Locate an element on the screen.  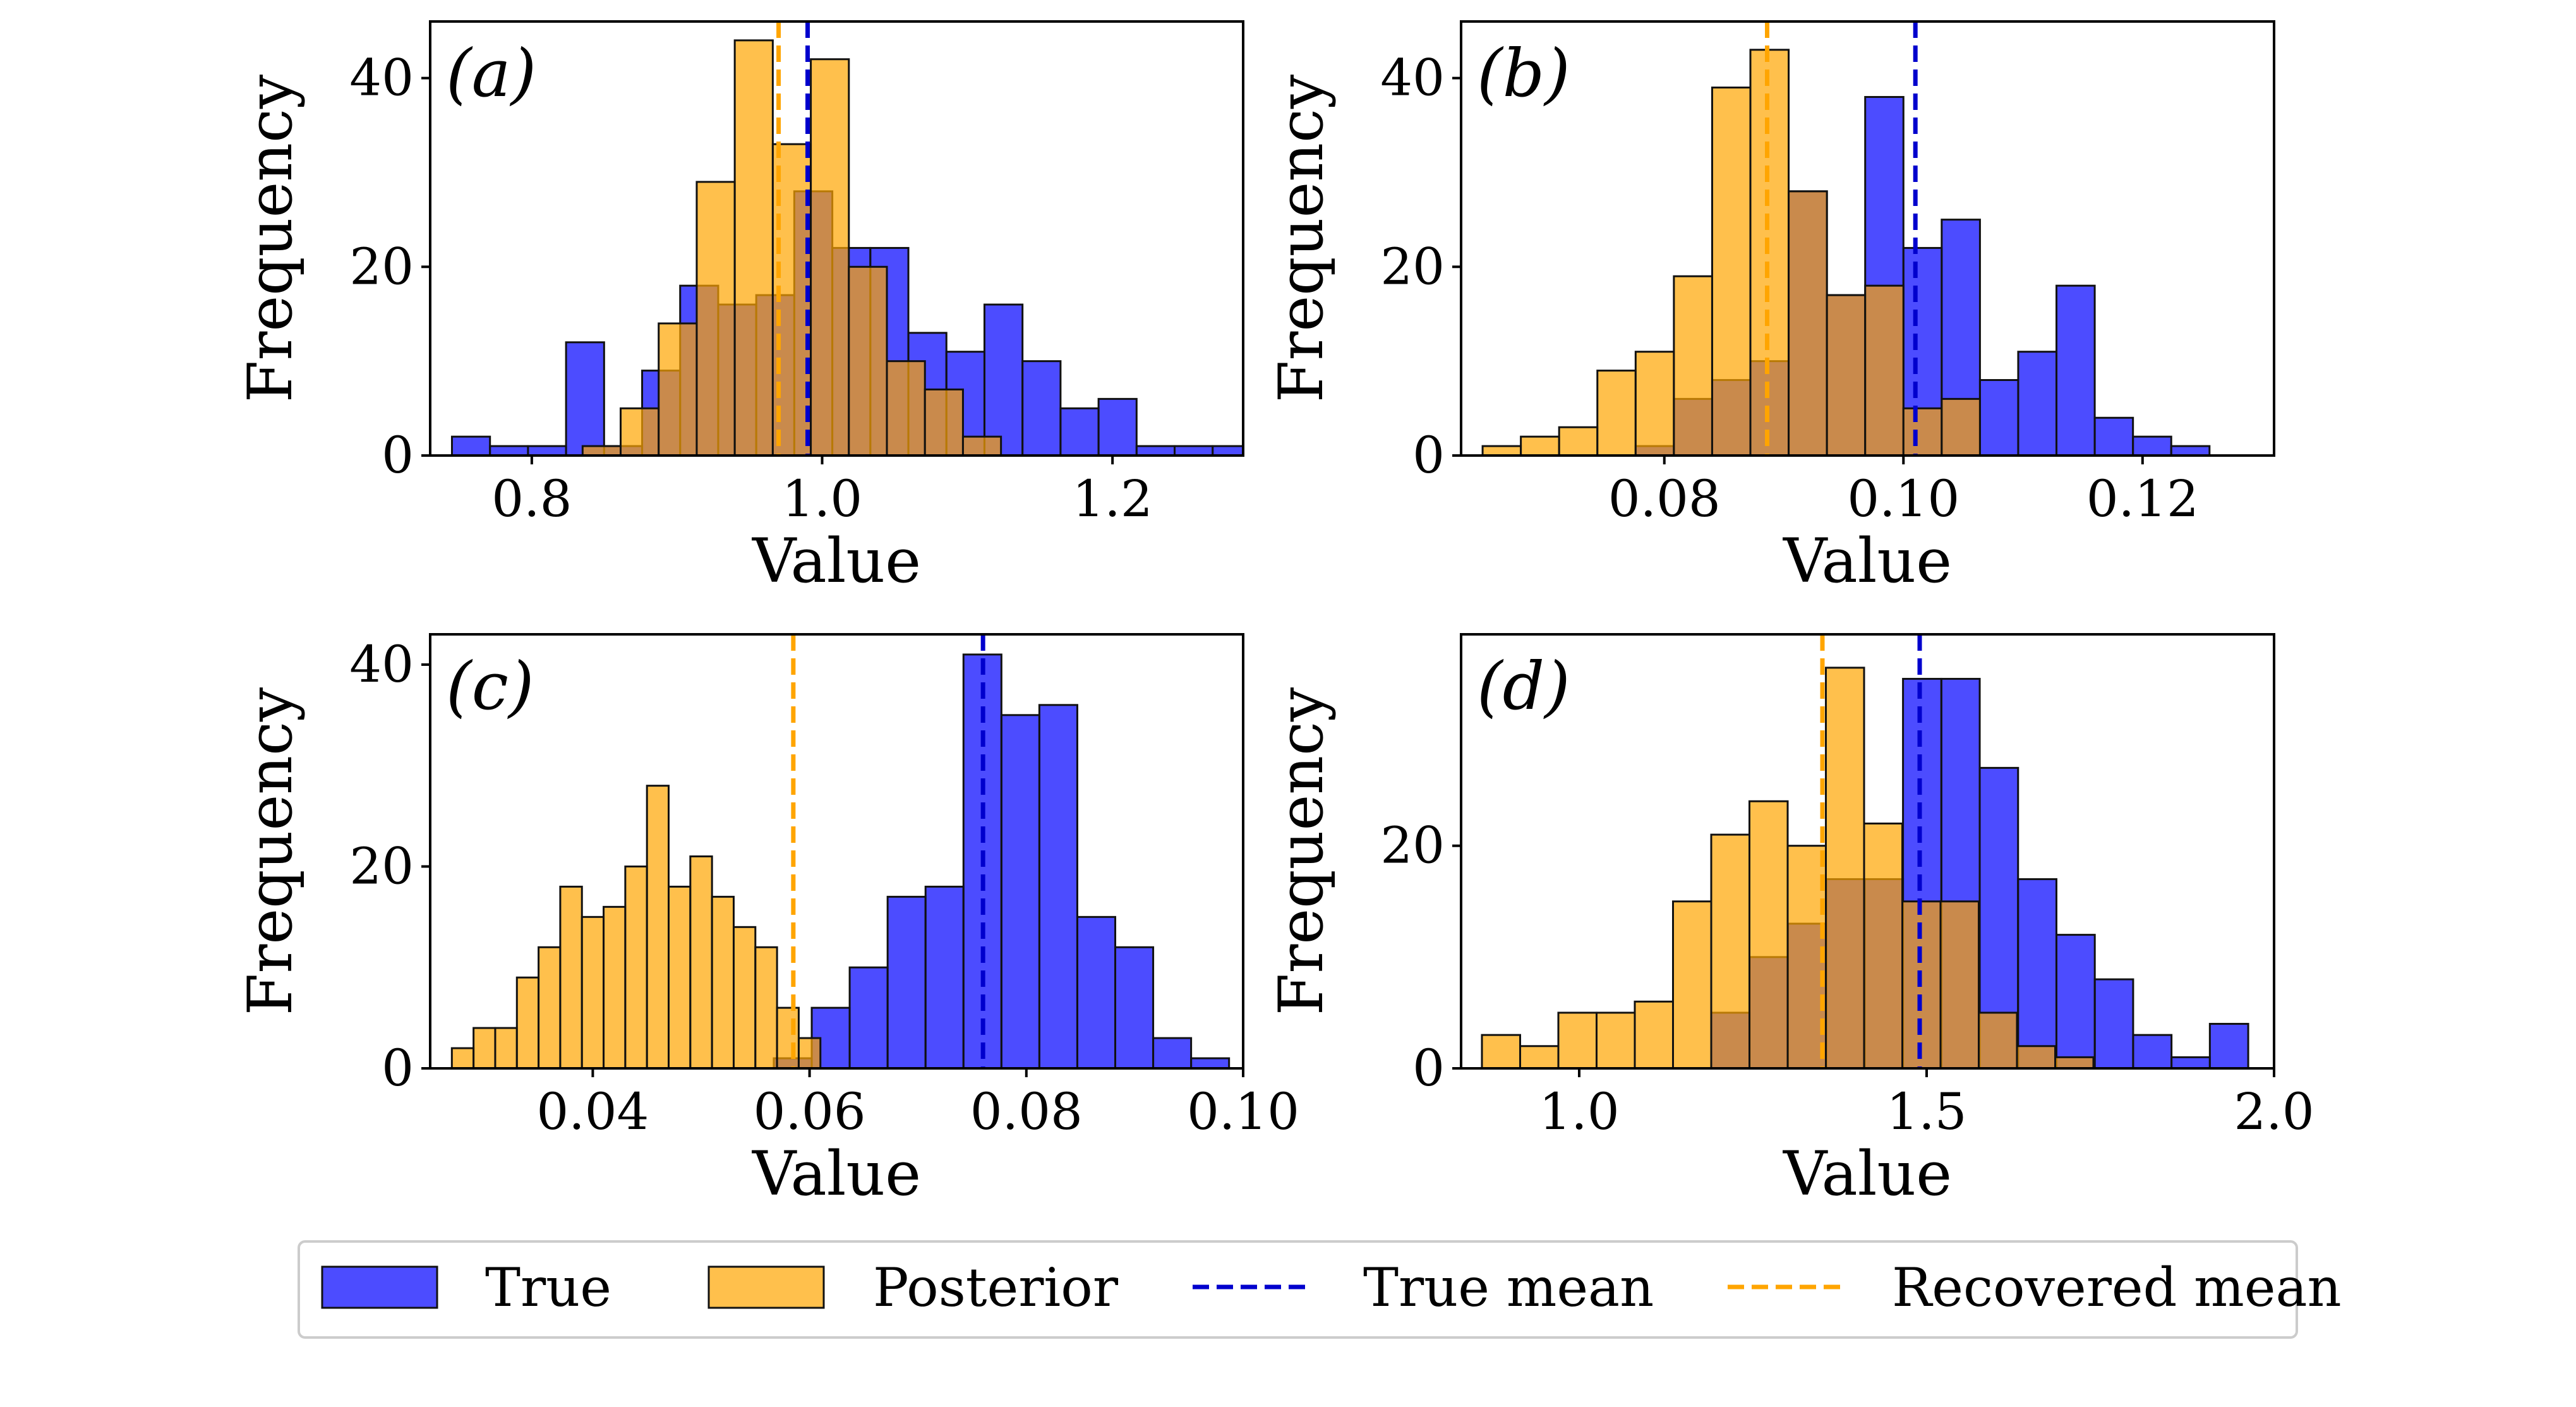
x-tick-label: 0.8 is located at coordinates (531, 498).